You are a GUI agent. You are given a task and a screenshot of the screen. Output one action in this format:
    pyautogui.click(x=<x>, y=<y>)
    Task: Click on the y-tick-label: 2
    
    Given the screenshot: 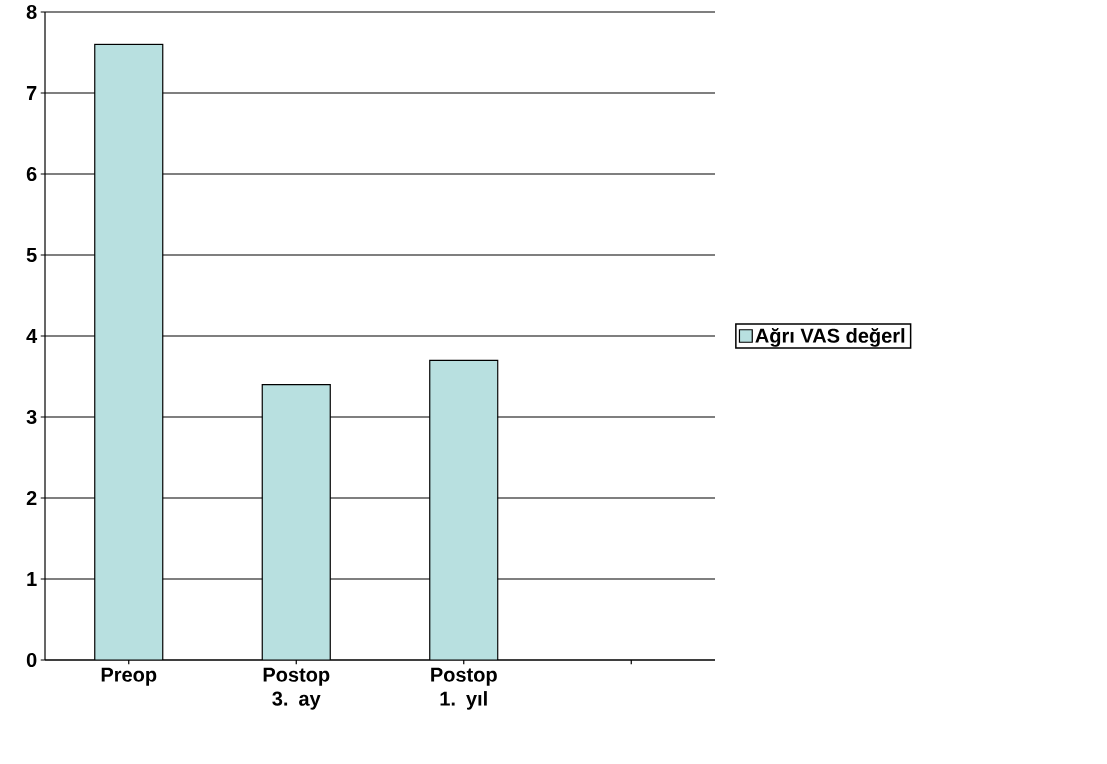 What is the action you would take?
    pyautogui.click(x=31, y=498)
    